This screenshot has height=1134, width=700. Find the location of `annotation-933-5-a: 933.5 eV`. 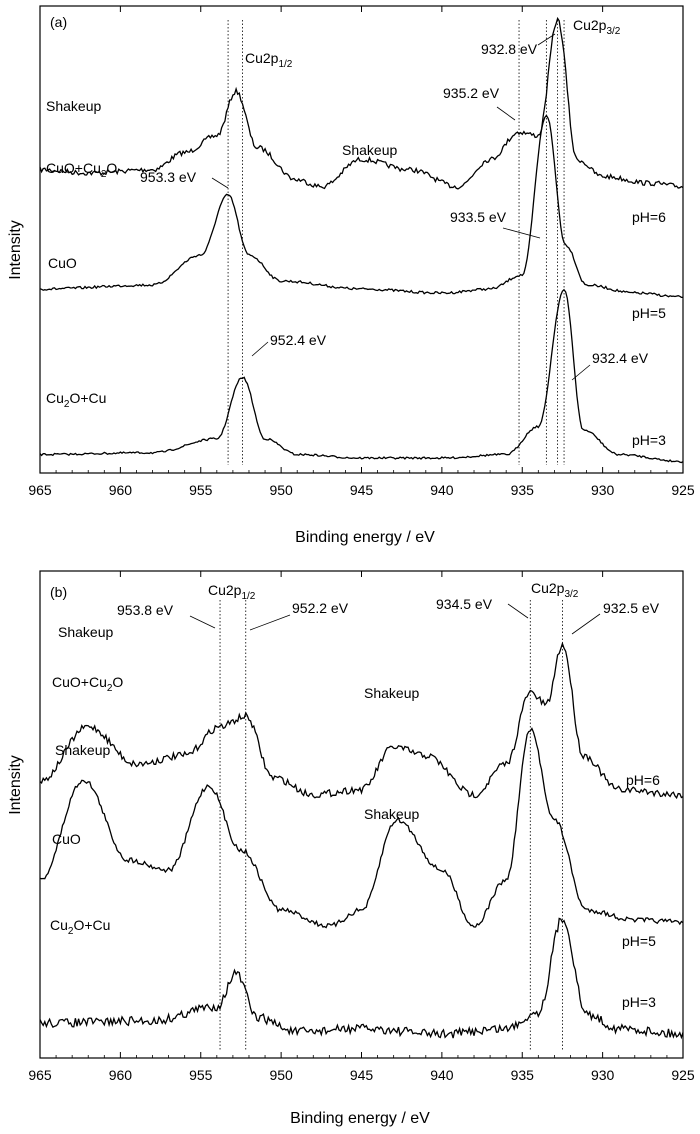

annotation-933-5-a: 933.5 eV is located at coordinates (478, 217).